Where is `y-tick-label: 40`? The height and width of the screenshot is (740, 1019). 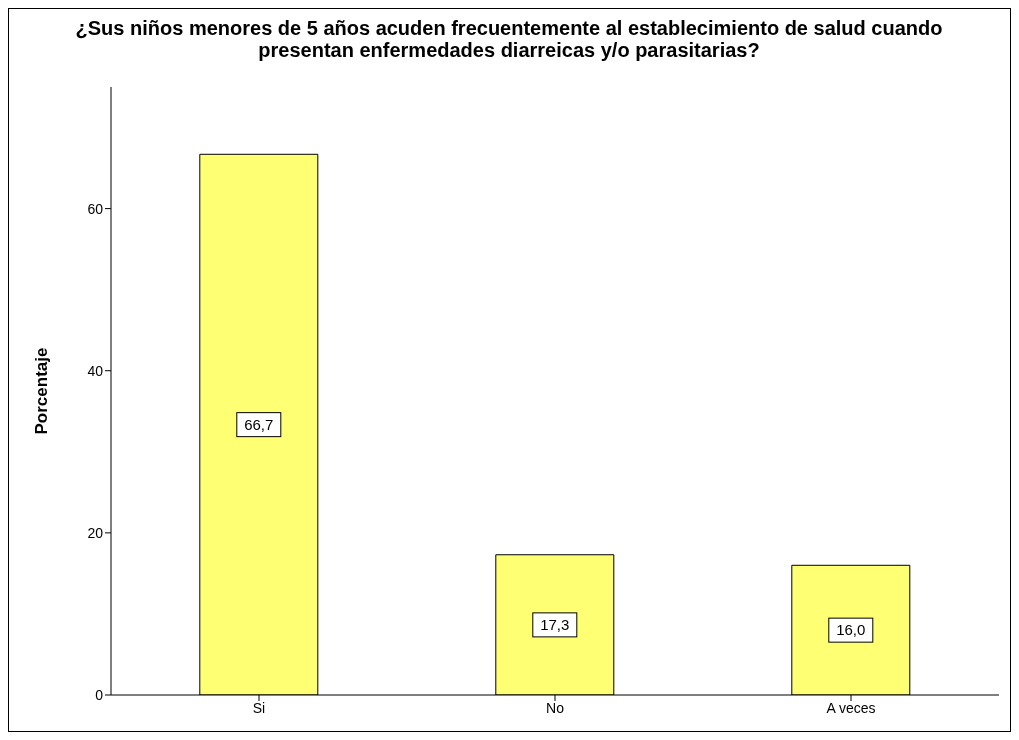 y-tick-label: 40 is located at coordinates (95, 370).